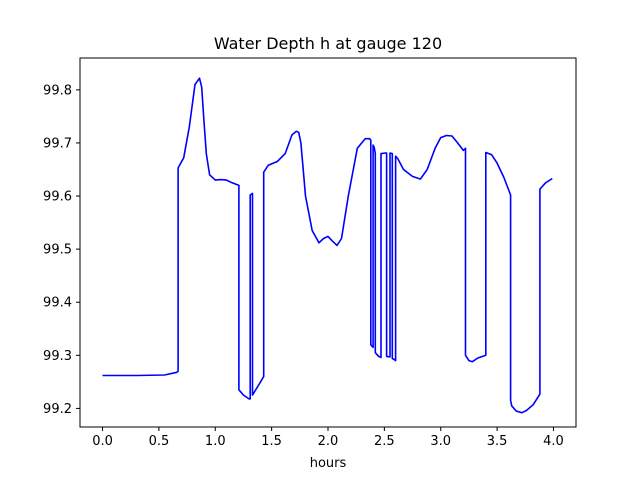 Image resolution: width=640 pixels, height=480 pixels. Describe the element at coordinates (215, 441) in the screenshot. I see `x-tick-label: 1.0` at that location.